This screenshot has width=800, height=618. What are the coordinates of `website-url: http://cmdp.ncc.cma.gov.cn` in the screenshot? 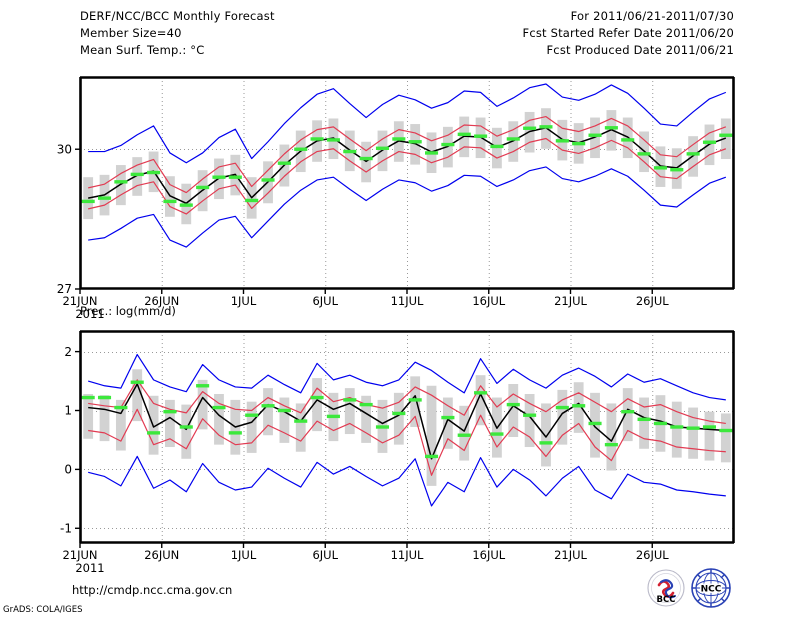 It's located at (152, 590).